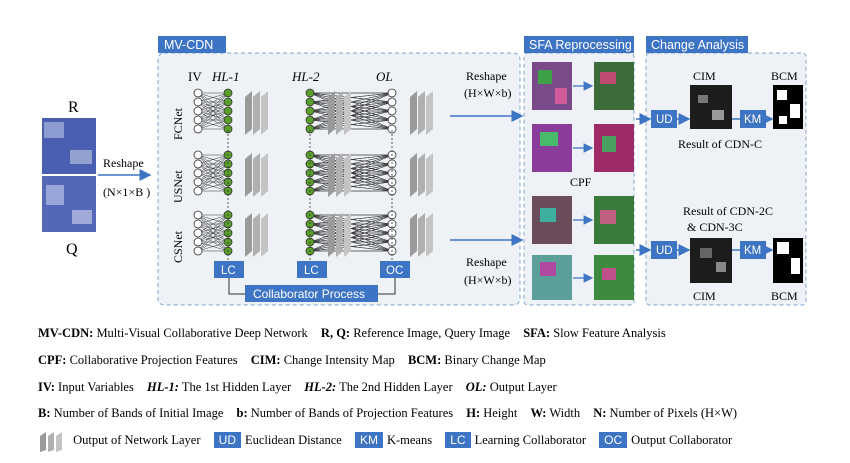 The image size is (850, 463). I want to click on net-label-usnet: USNet, so click(178, 186).